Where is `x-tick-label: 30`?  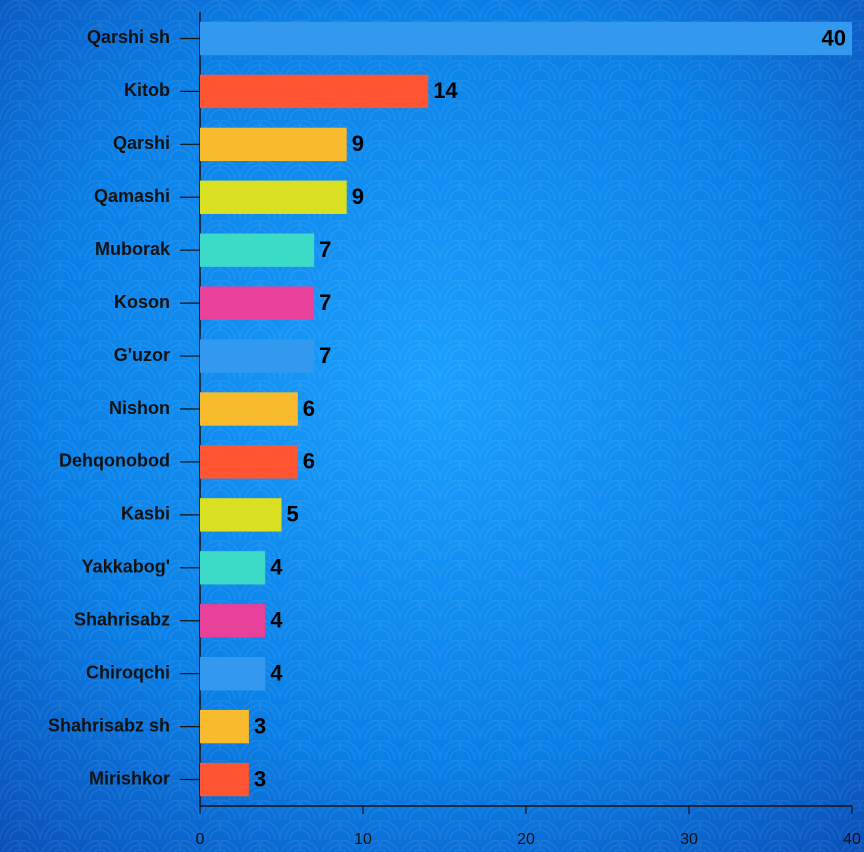 x-tick-label: 30 is located at coordinates (689, 839).